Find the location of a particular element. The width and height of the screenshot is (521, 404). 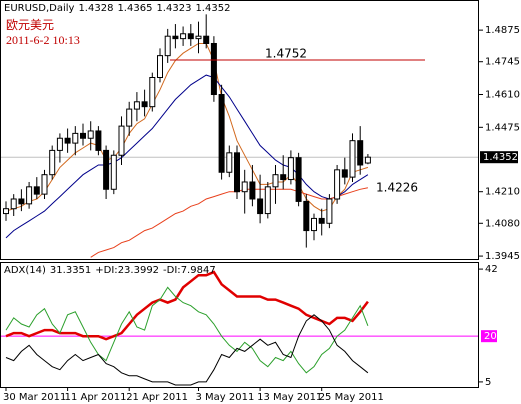

hline-label: 1.4752 is located at coordinates (286, 54).